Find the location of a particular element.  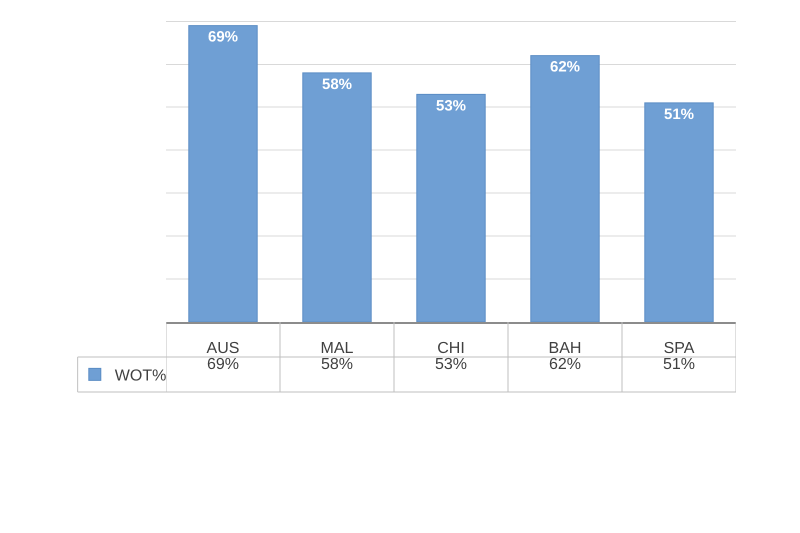

x-tick-label: CHI is located at coordinates (451, 349).